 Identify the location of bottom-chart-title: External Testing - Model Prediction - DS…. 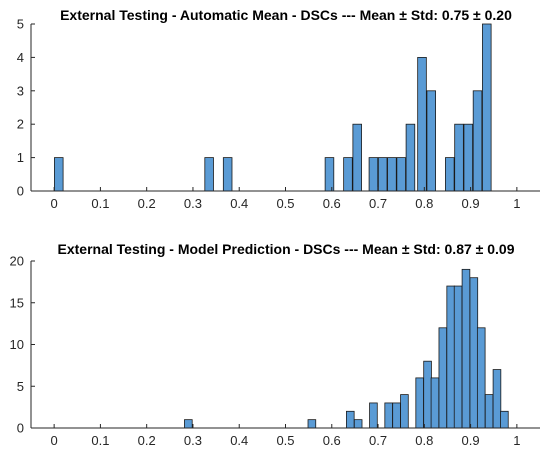
(286, 249).